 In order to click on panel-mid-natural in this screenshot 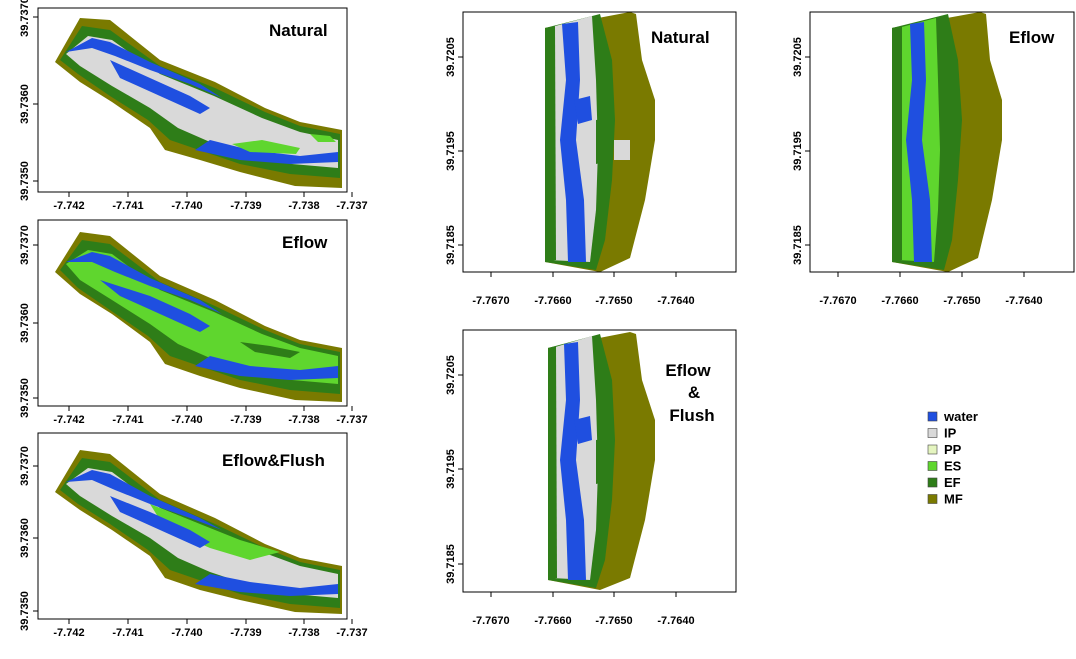, I will do `click(600, 142)`.